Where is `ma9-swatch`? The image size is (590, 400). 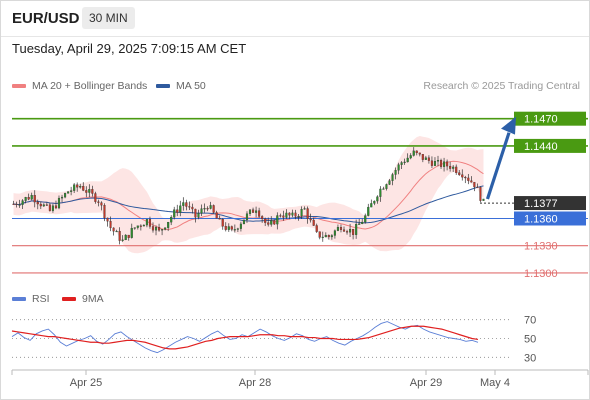
ma9-swatch is located at coordinates (69, 299).